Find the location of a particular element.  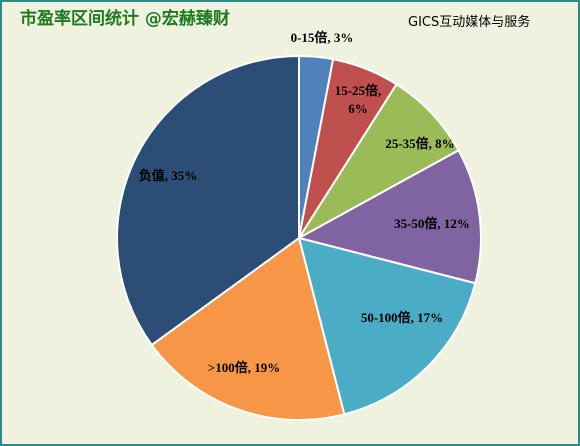

data-label: 50-100倍, 17% is located at coordinates (402, 317).